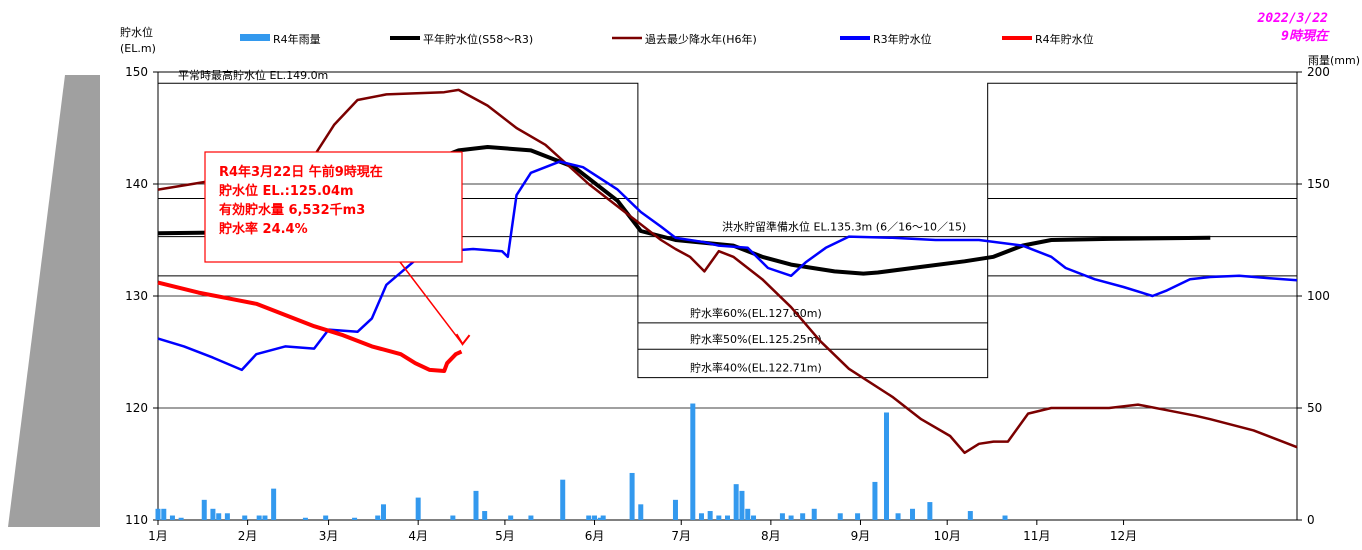 This screenshot has width=1362, height=550. What do you see at coordinates (1293, 18) in the screenshot?
I see `date-stamp: 2022/3/22` at bounding box center [1293, 18].